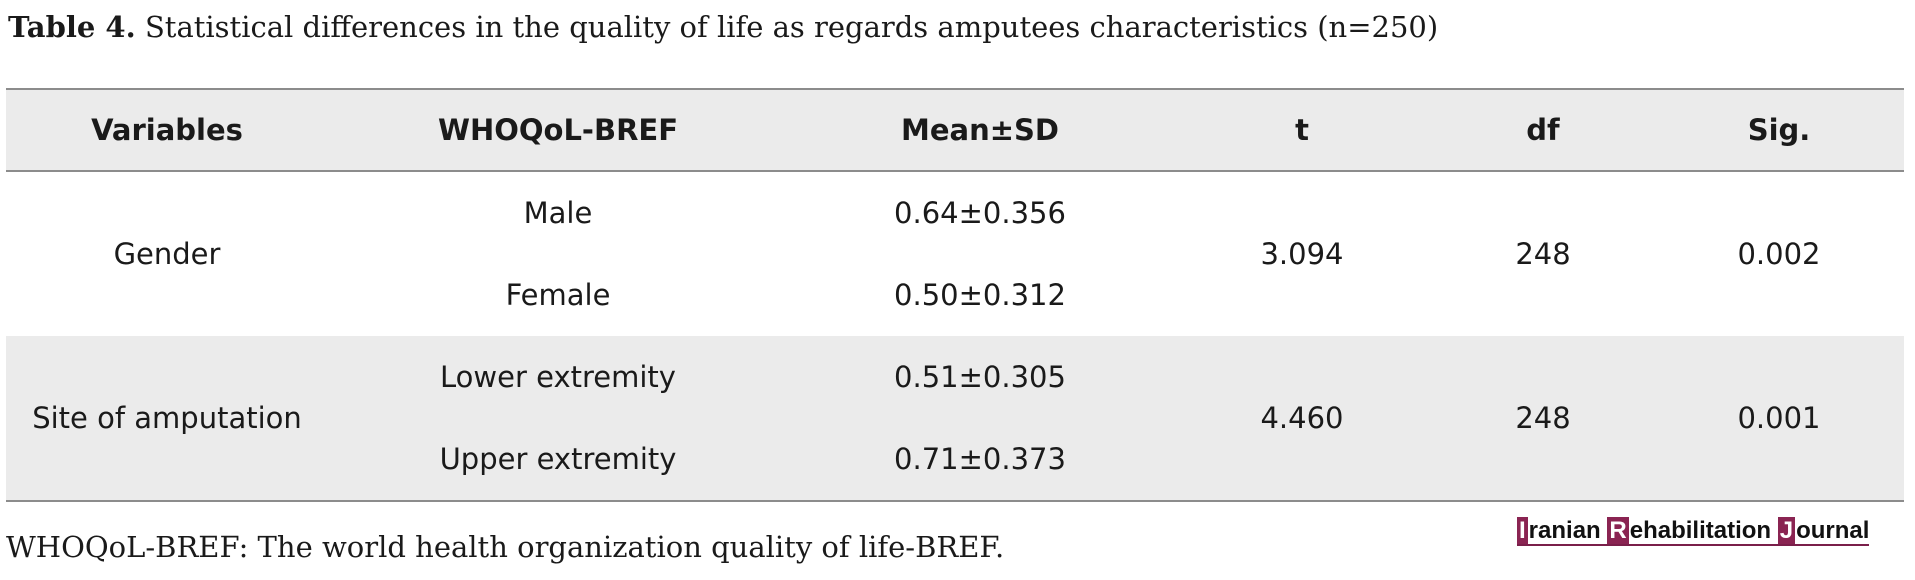 The height and width of the screenshot is (580, 1915). What do you see at coordinates (1618, 530) in the screenshot?
I see `logo-initial: R` at bounding box center [1618, 530].